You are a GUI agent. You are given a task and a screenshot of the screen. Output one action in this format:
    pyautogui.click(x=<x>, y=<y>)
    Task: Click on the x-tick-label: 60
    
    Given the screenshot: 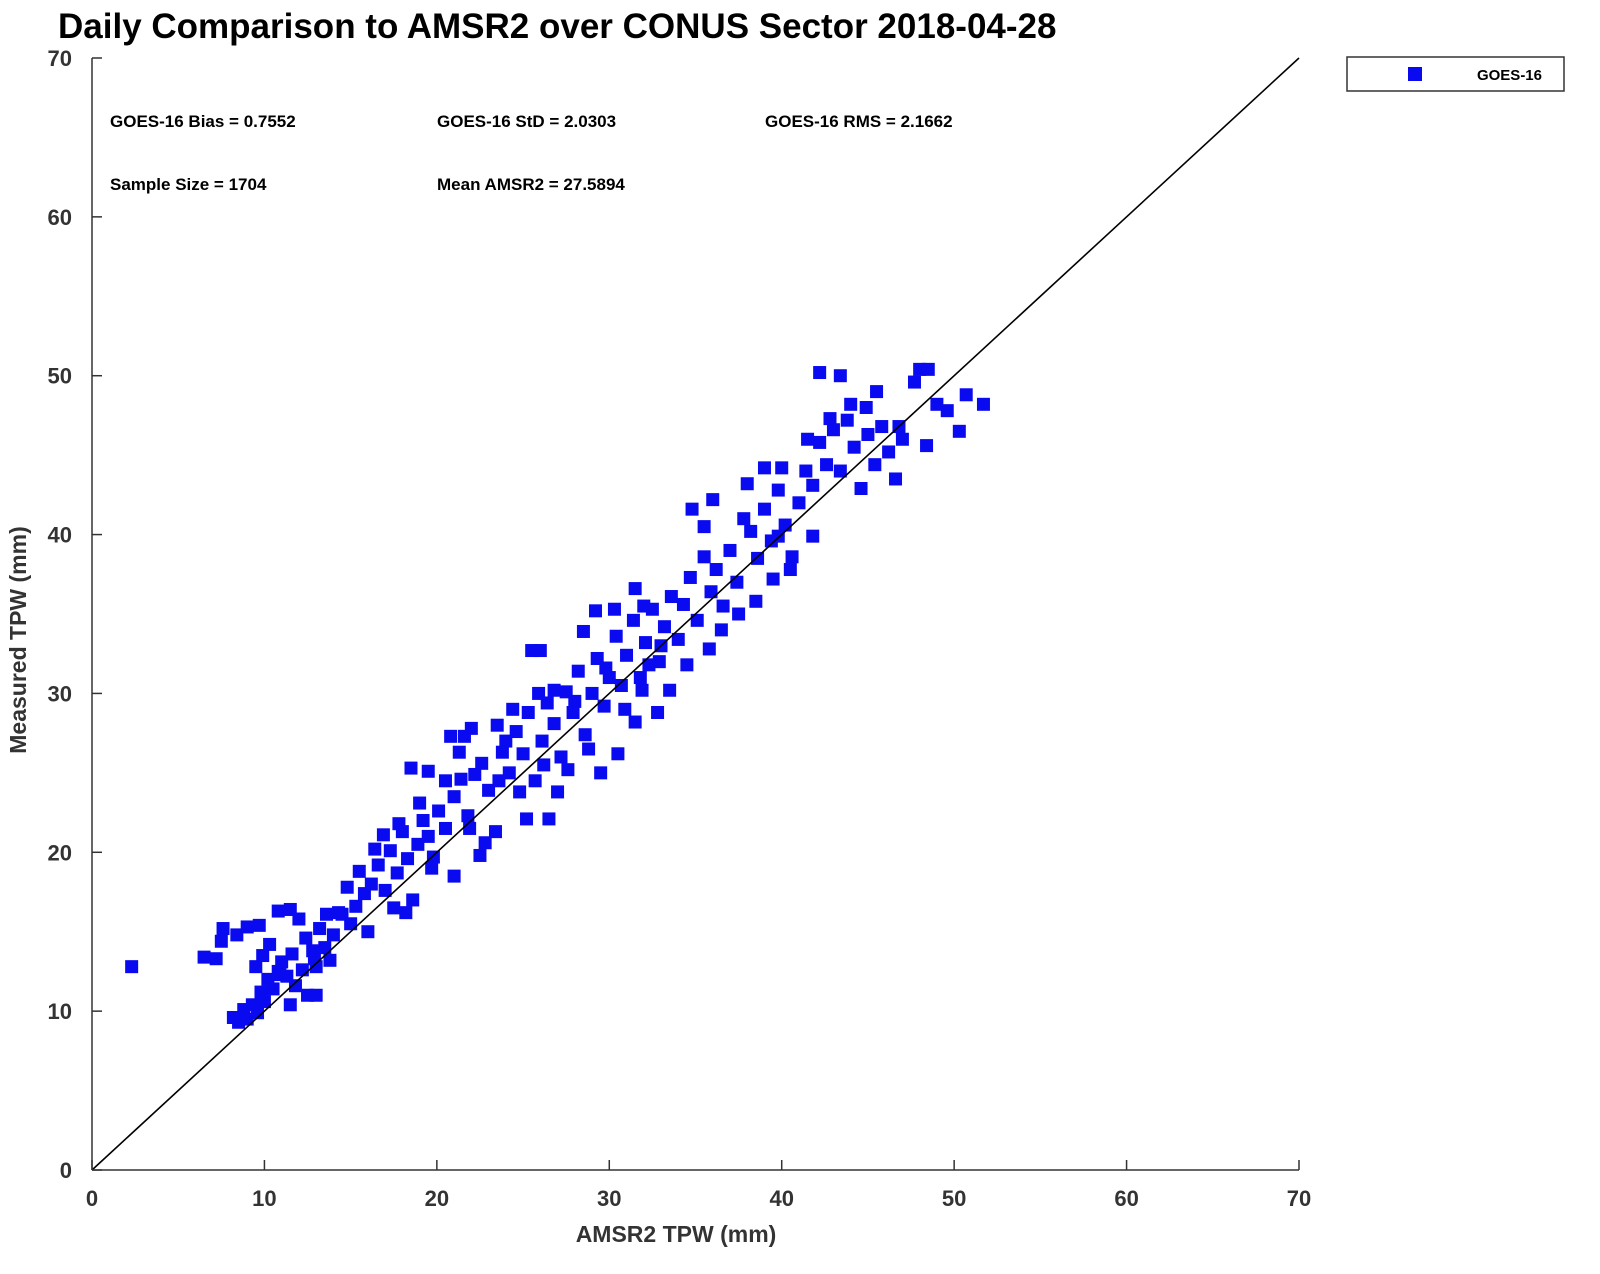 What is the action you would take?
    pyautogui.click(x=1126, y=1198)
    